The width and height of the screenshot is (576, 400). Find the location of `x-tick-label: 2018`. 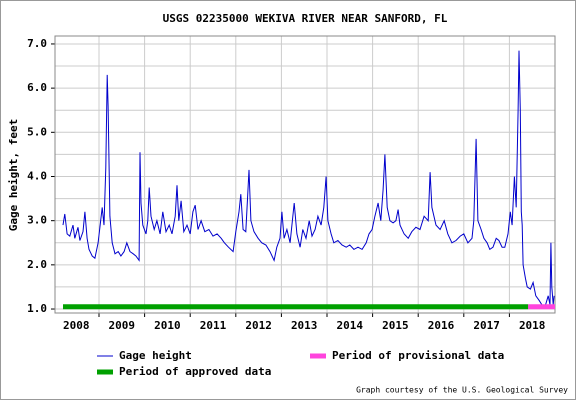

x-tick-label: 2018 is located at coordinates (532, 325).